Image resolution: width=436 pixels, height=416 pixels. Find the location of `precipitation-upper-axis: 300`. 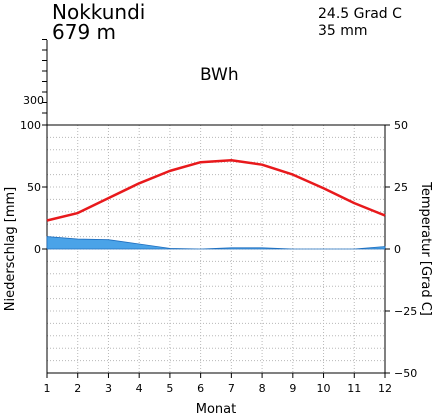

precipitation-upper-axis: 300 is located at coordinates (35, 82).